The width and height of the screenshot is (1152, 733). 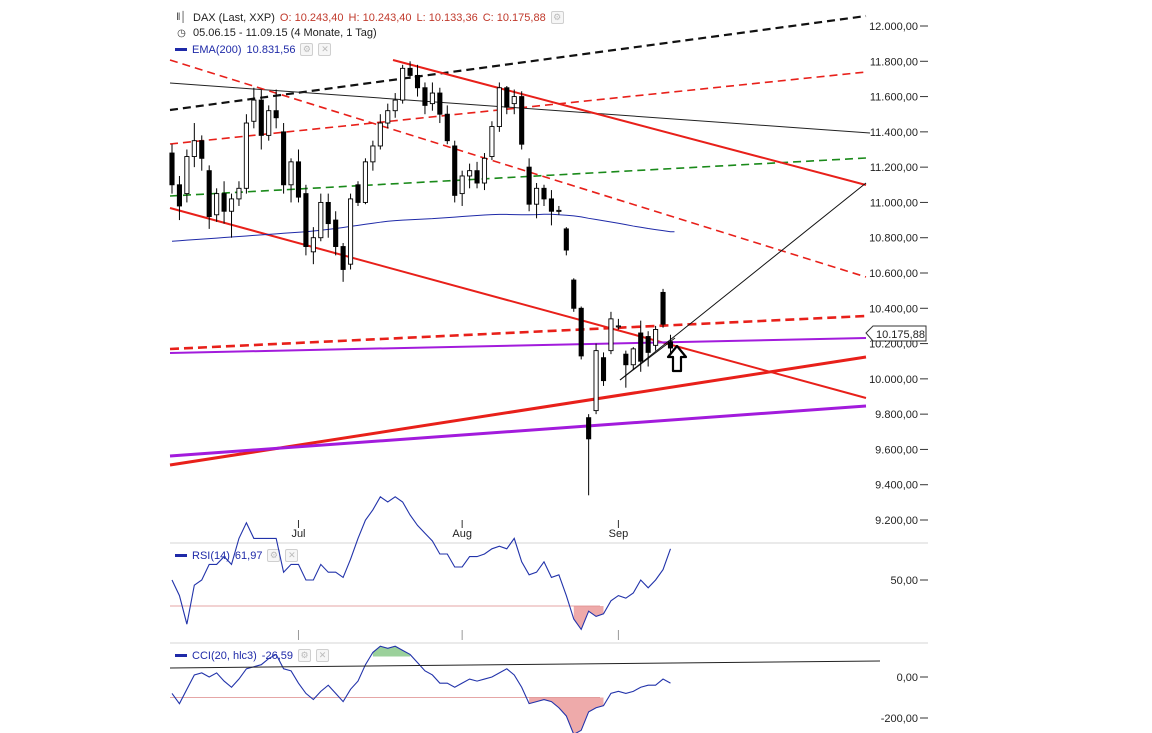 What do you see at coordinates (234, 17) in the screenshot?
I see `instrument-name: DAX (Last, XXP)` at bounding box center [234, 17].